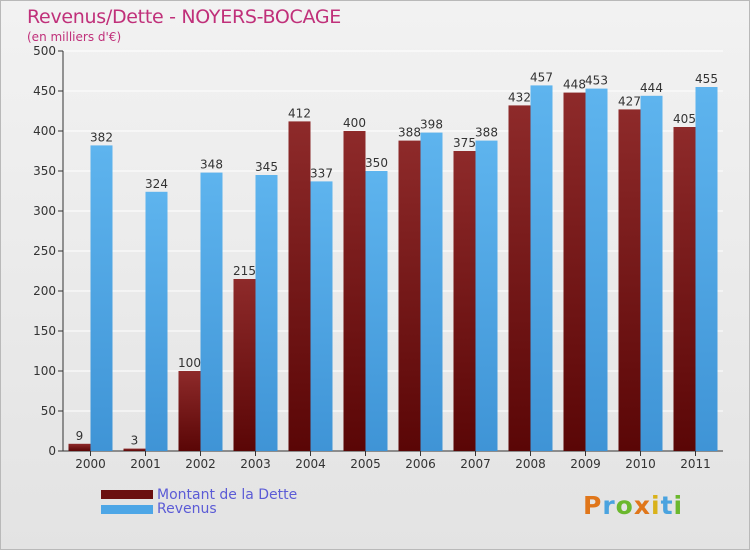  Describe the element at coordinates (74, 37) in the screenshot. I see `chart-subtitle: (en milliers d'€)` at that location.